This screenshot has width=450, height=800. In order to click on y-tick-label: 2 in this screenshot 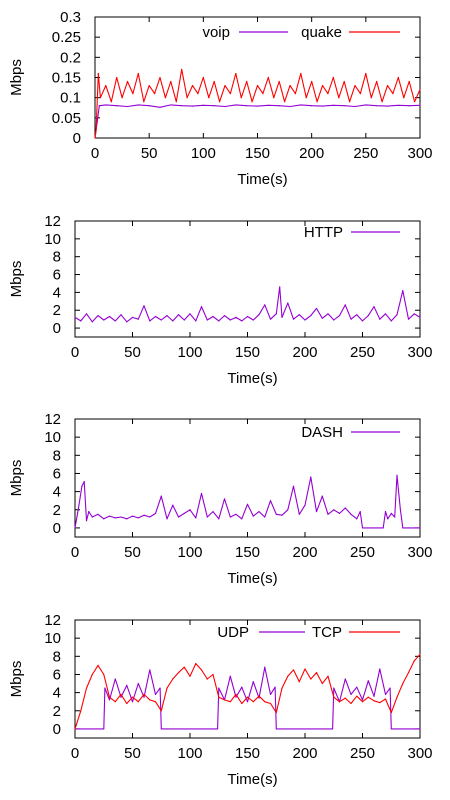, I will do `click(57, 310)`.